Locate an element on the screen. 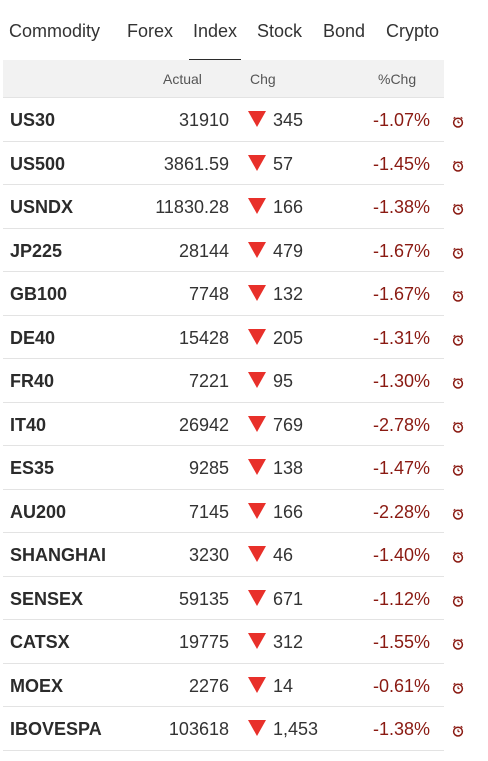 The width and height of the screenshot is (488, 761). change-value: 57 is located at coordinates (283, 163).